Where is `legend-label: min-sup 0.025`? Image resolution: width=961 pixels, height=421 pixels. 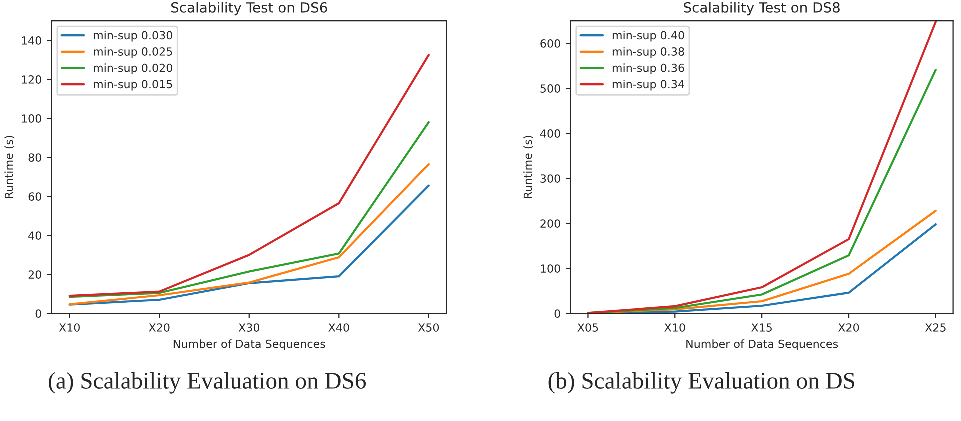 legend-label: min-sup 0.025 is located at coordinates (133, 52).